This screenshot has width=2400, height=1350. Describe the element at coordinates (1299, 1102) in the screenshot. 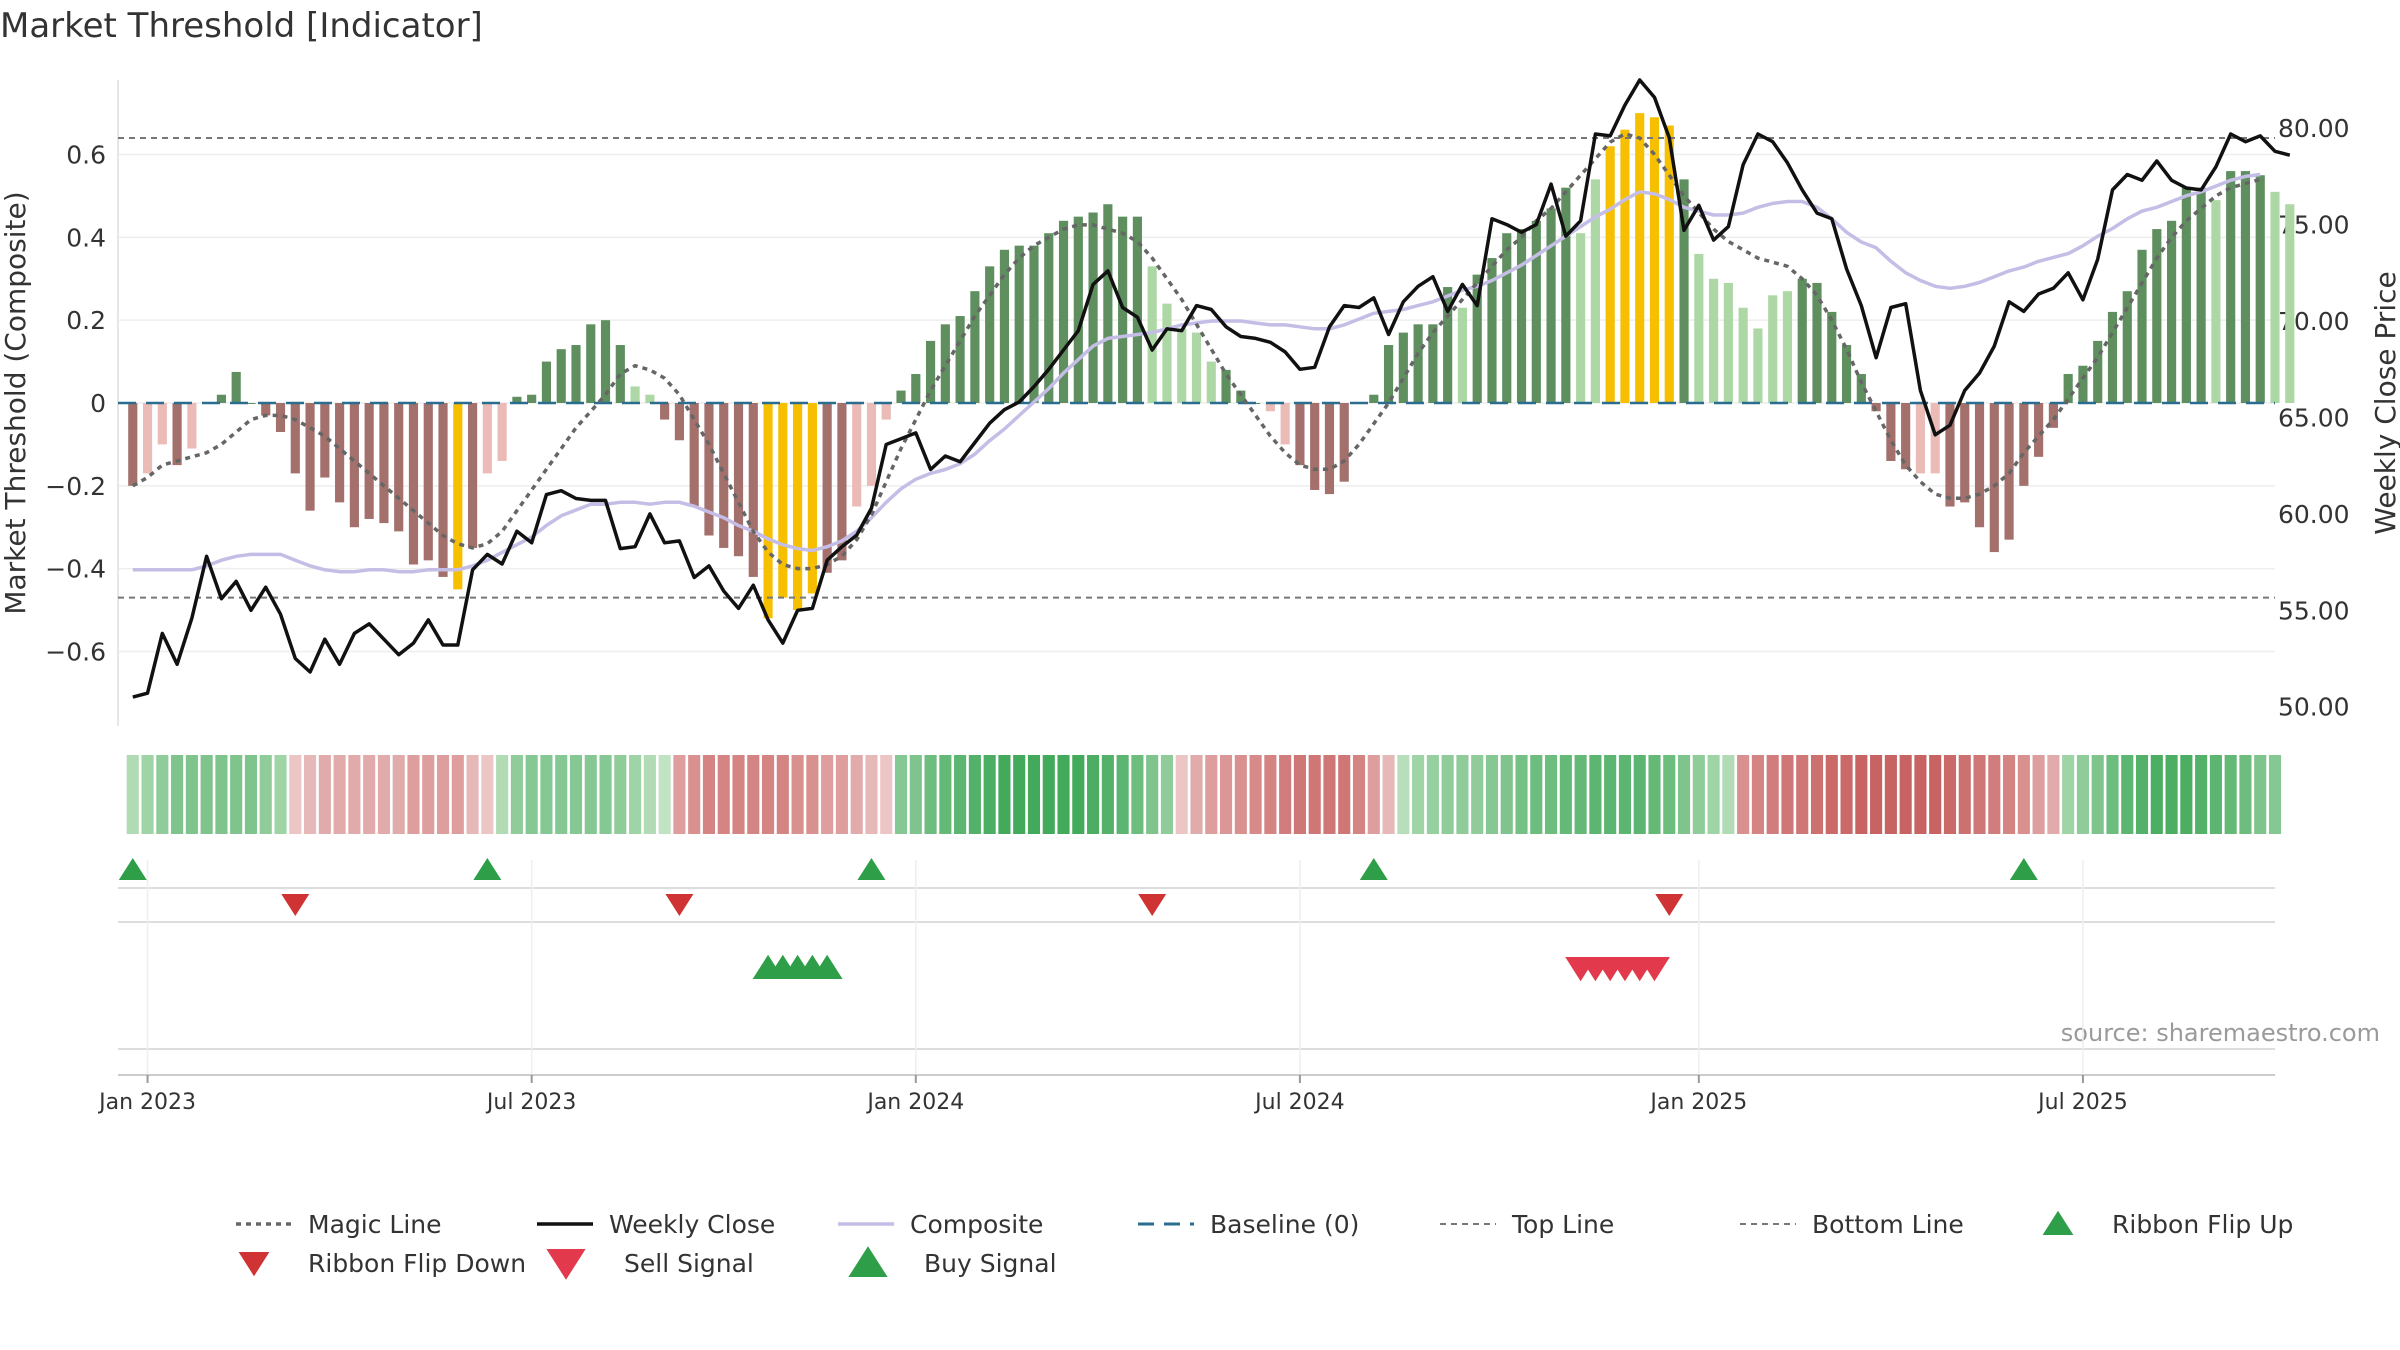

I see `x-tick-label: Jul 2024` at that location.